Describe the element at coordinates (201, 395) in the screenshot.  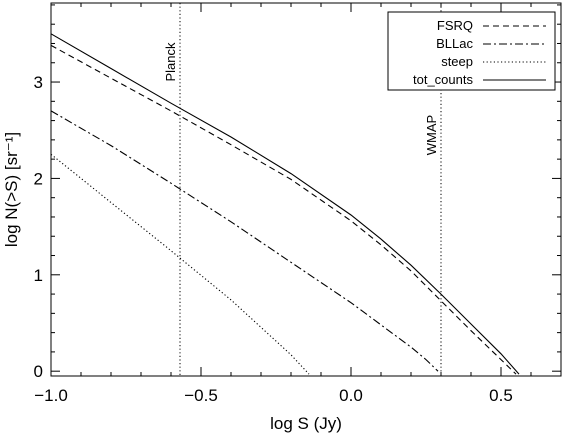
I see `x-tick-label: −0.5` at that location.